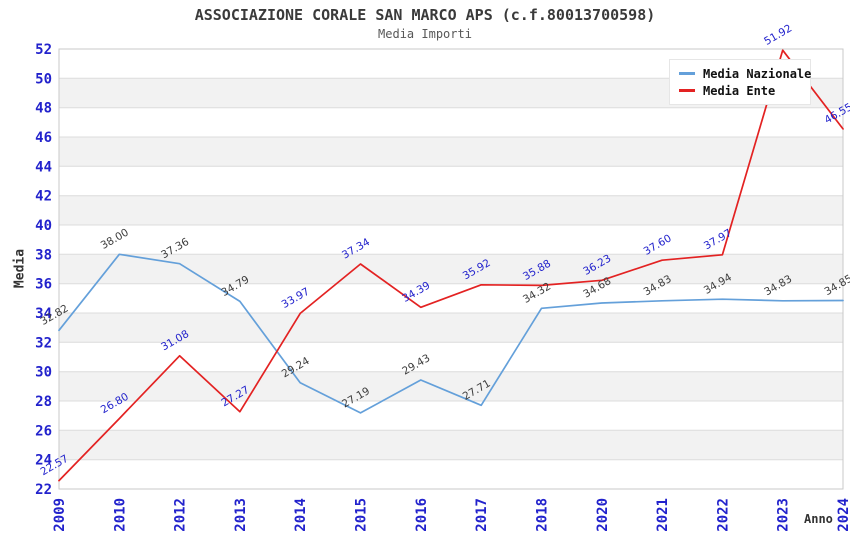  Describe the element at coordinates (843, 515) in the screenshot. I see `x-tick-label: 2024` at that location.